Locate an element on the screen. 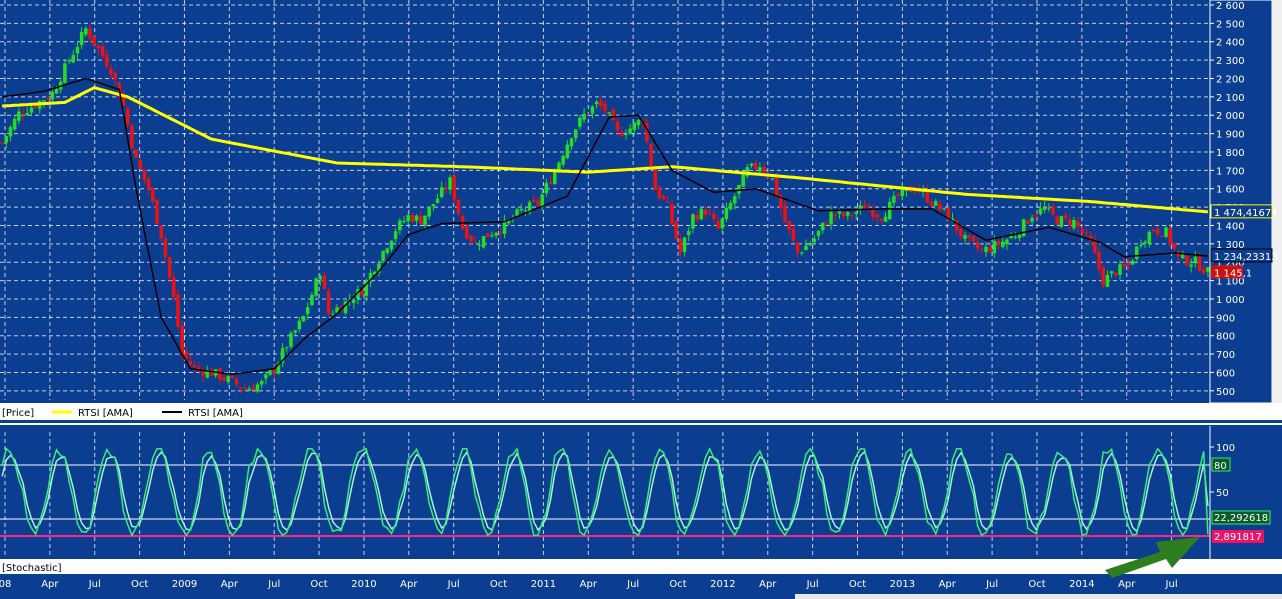 The image size is (1282, 599). black-ama-value-box is located at coordinates (1241, 255).